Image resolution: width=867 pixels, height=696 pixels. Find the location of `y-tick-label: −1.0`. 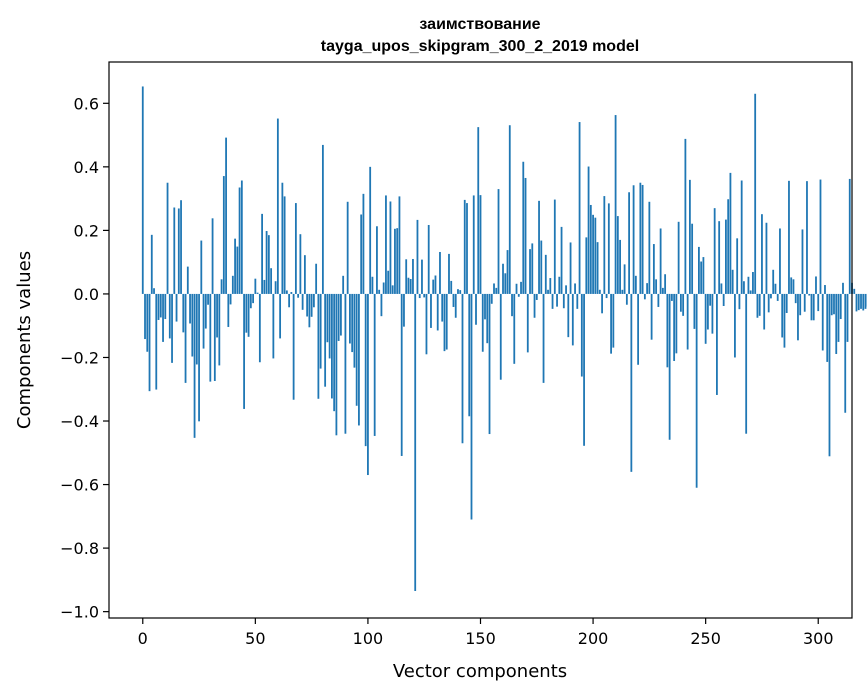

y-tick-label: −1.0 is located at coordinates (79, 612).